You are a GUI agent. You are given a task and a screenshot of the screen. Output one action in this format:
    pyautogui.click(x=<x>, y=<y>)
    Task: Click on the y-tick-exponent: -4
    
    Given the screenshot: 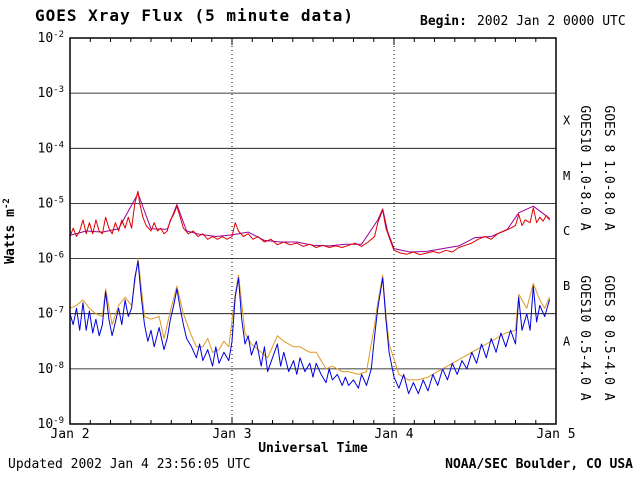 What is the action you would take?
    pyautogui.click(x=58, y=145)
    